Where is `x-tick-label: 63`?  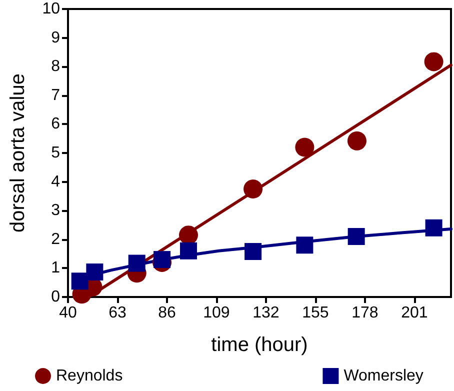 x-tick-label: 63 is located at coordinates (117, 313).